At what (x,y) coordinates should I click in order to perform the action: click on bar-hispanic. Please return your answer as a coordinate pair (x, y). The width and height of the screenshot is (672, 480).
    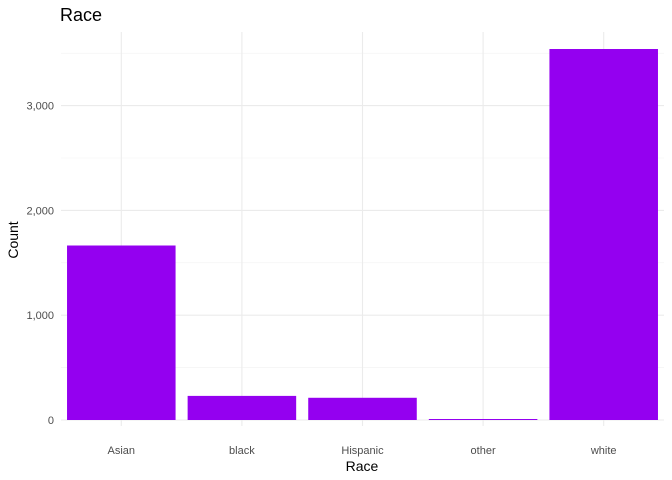
    Looking at the image, I should click on (362, 408).